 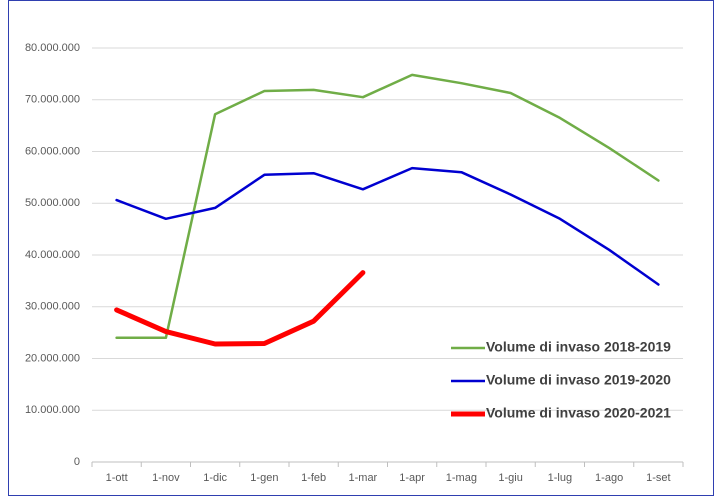 What do you see at coordinates (240, 308) in the screenshot?
I see `series-line` at bounding box center [240, 308].